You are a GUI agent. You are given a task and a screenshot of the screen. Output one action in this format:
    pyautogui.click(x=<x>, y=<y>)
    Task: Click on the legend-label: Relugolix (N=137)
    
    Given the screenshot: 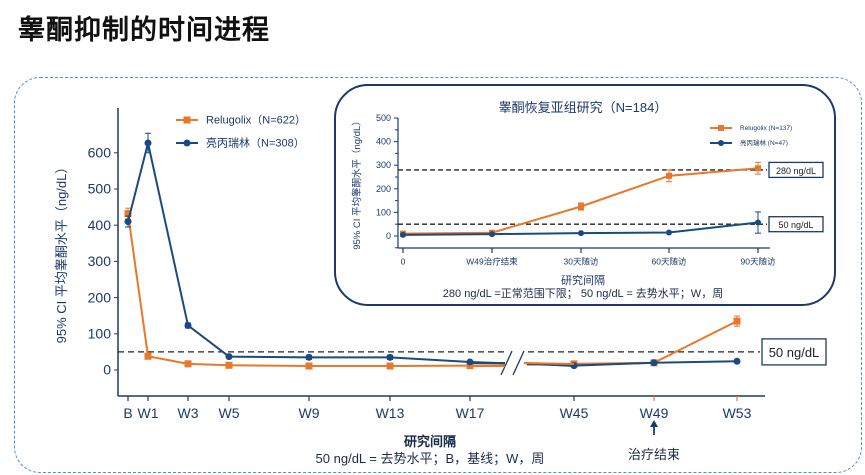 What is the action you would take?
    pyautogui.click(x=766, y=128)
    